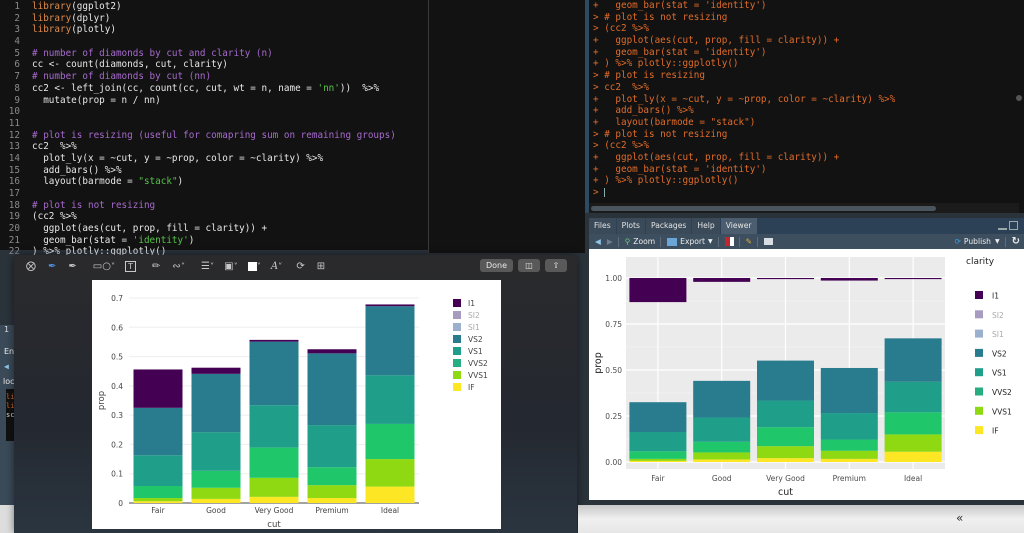 The width and height of the screenshot is (1024, 533). Describe the element at coordinates (690, 241) in the screenshot. I see `export-button: Export ▼` at that location.